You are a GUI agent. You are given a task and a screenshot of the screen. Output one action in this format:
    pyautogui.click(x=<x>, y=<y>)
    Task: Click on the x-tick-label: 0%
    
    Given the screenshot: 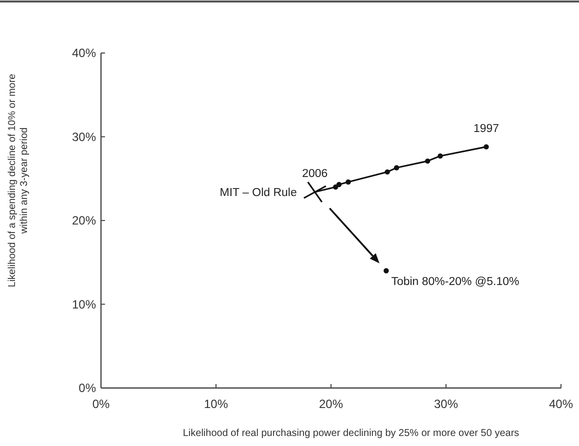 What is the action you would take?
    pyautogui.click(x=101, y=404)
    